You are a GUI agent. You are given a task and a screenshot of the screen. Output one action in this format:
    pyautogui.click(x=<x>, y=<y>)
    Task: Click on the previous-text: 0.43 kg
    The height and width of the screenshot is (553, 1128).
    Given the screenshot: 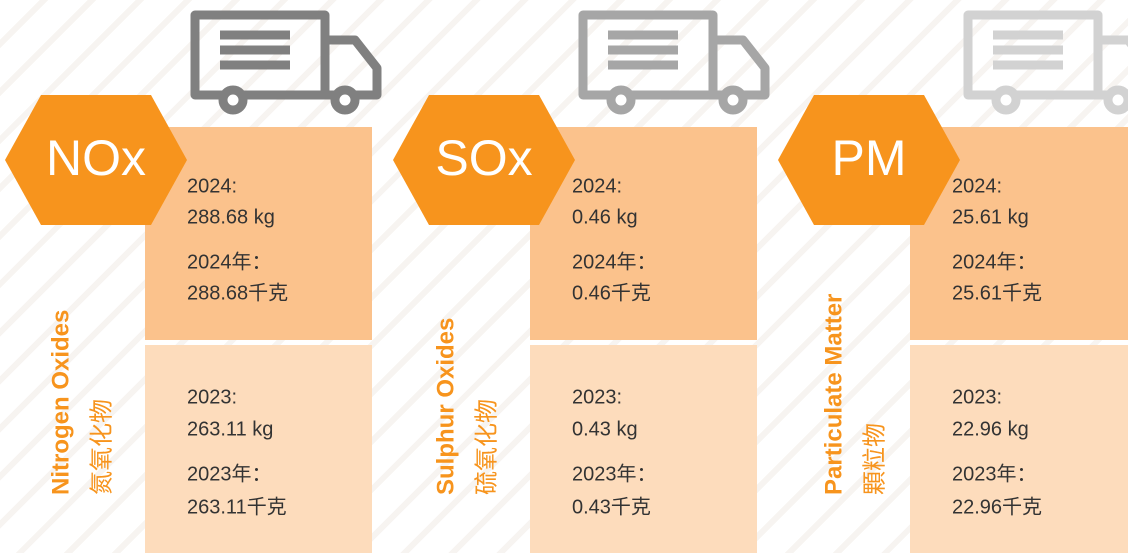 What is the action you would take?
    pyautogui.click(x=605, y=429)
    